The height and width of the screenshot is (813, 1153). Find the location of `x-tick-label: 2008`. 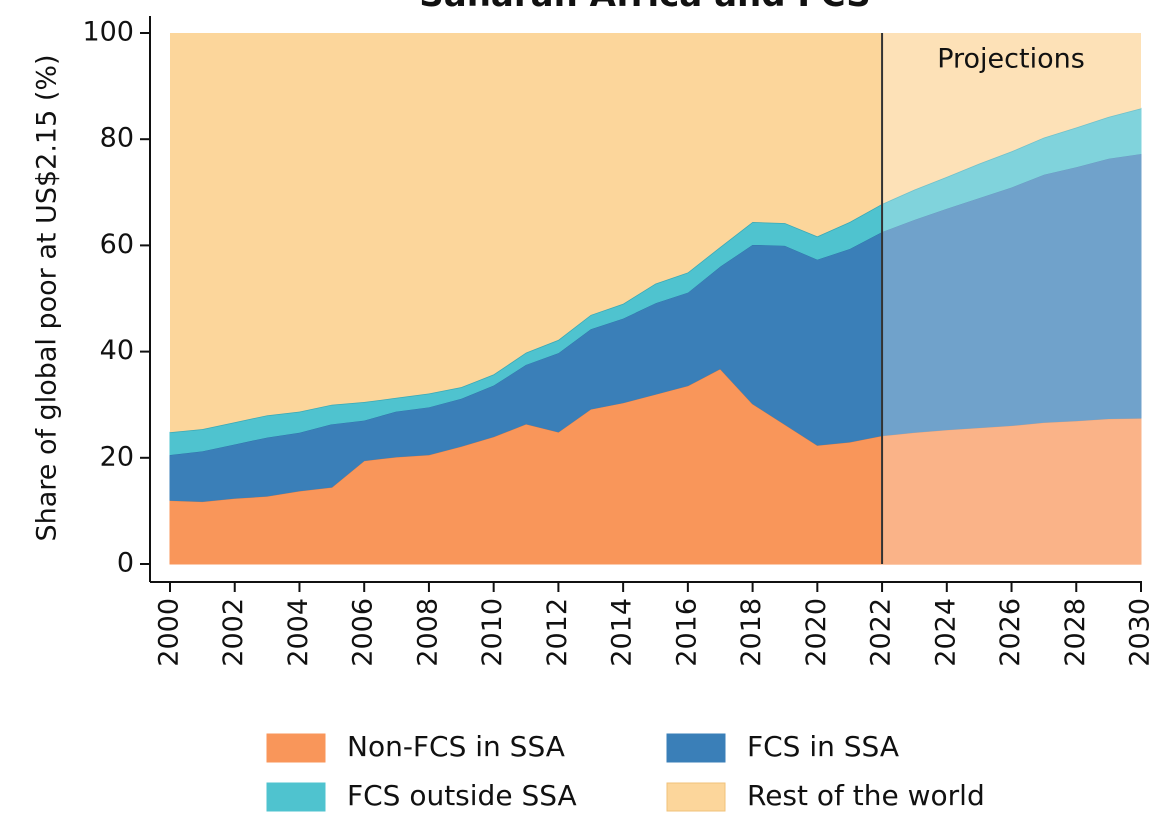

x-tick-label: 2008 is located at coordinates (427, 632).